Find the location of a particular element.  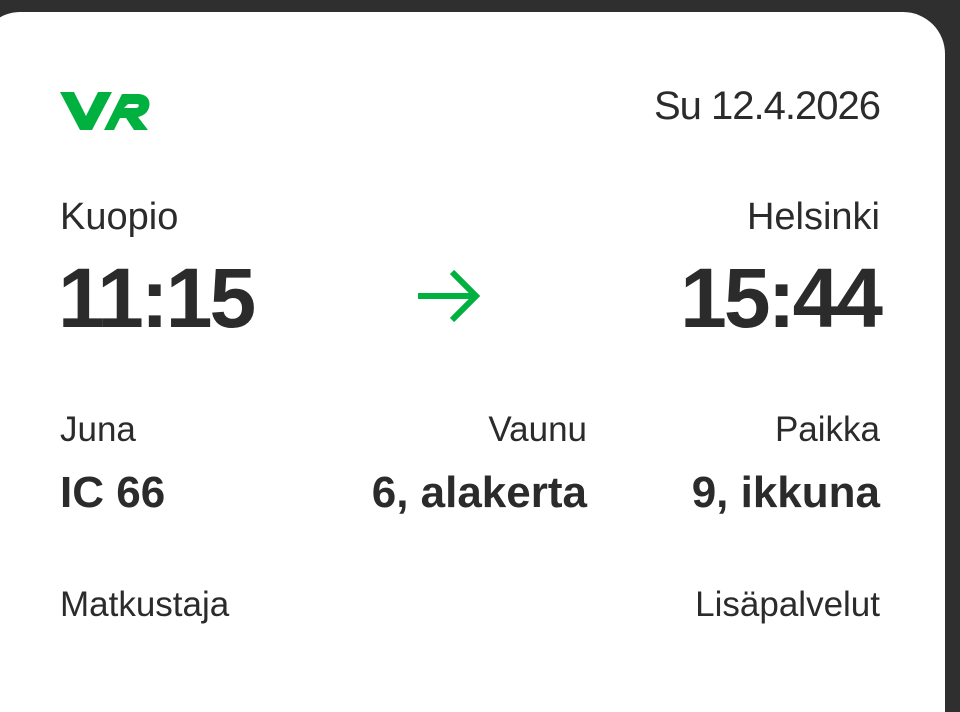

seat-label: Paikka is located at coordinates (827, 429).